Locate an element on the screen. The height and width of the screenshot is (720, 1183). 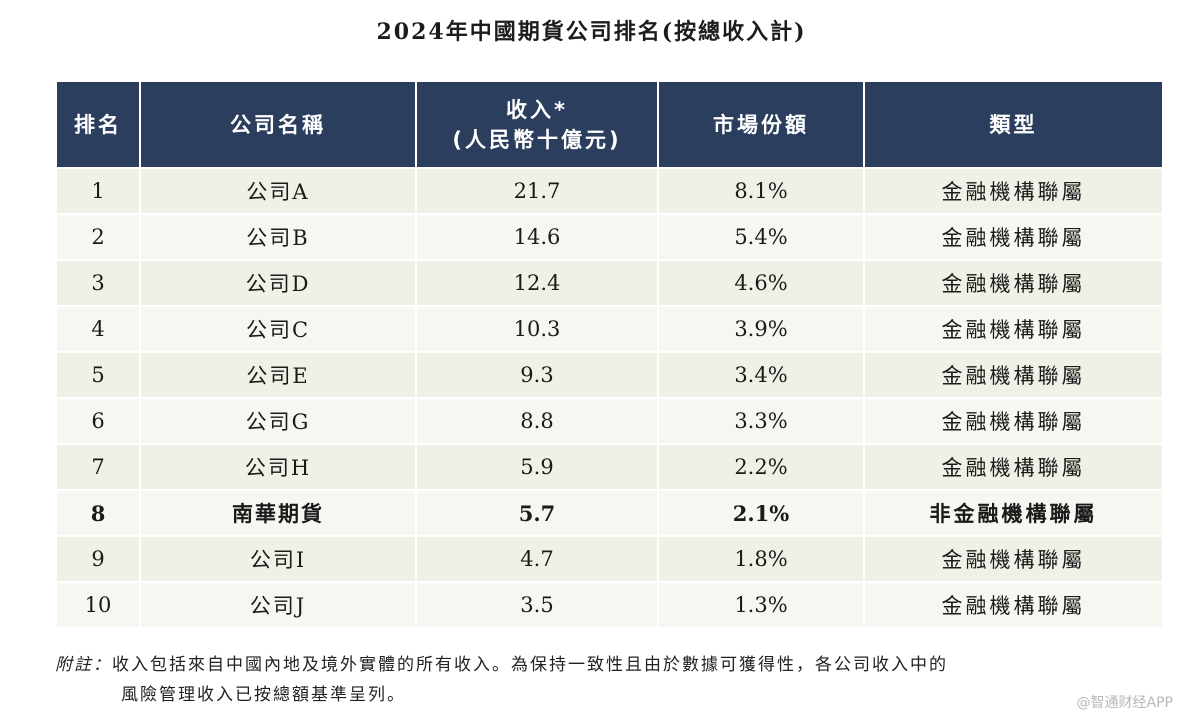
header-type: 類型 is located at coordinates (1013, 124).